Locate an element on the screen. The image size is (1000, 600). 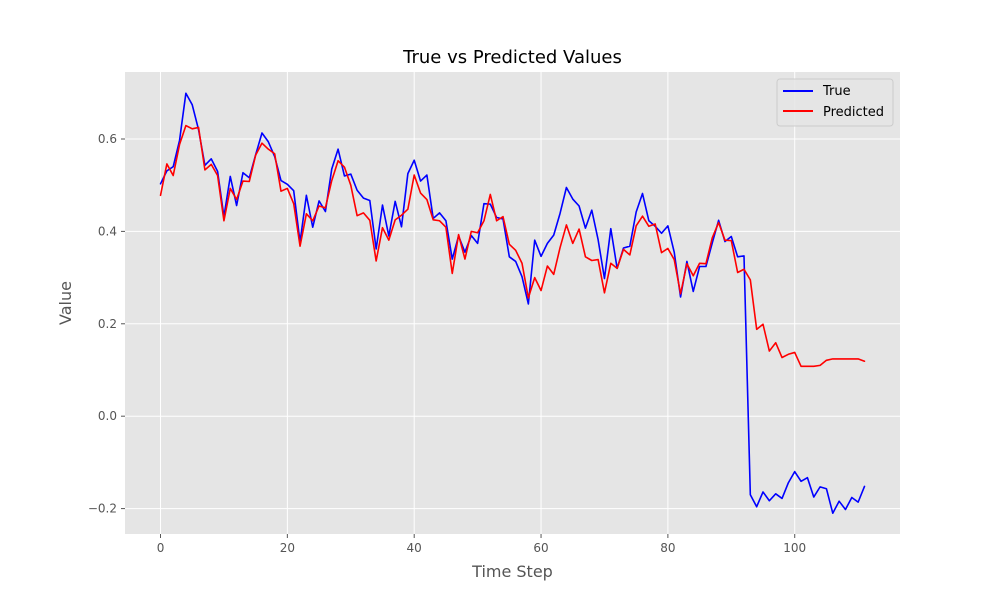
x-axis-label: Time Step is located at coordinates (512, 571).